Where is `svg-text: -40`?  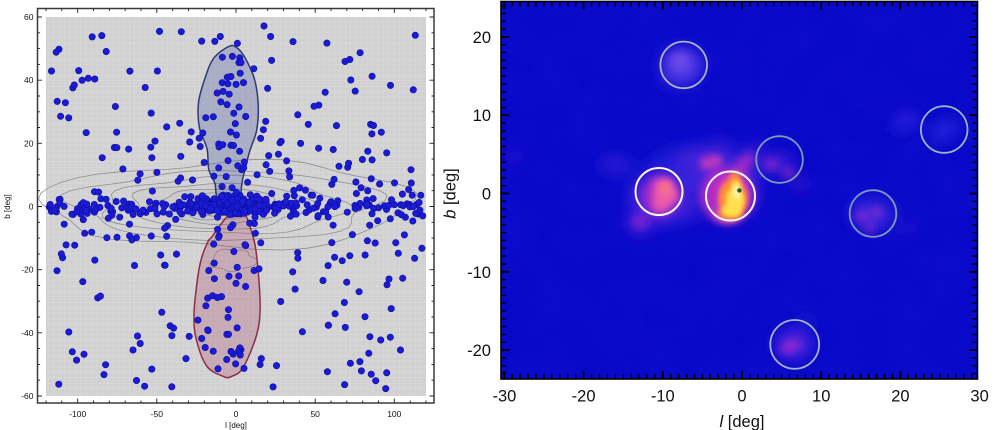
svg-text: -40 is located at coordinates (27, 333).